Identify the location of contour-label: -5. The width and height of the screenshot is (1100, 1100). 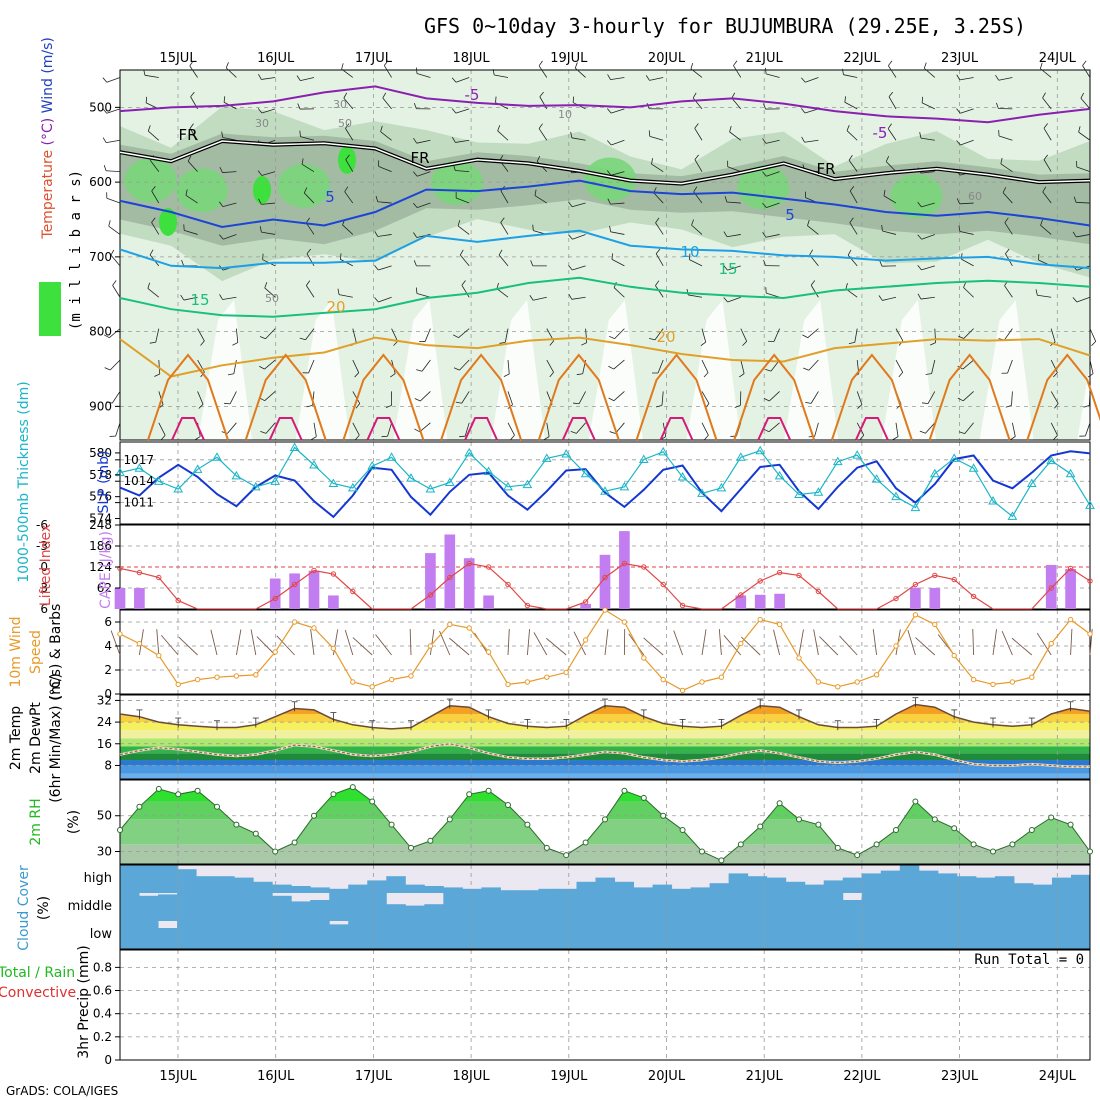
(472, 95).